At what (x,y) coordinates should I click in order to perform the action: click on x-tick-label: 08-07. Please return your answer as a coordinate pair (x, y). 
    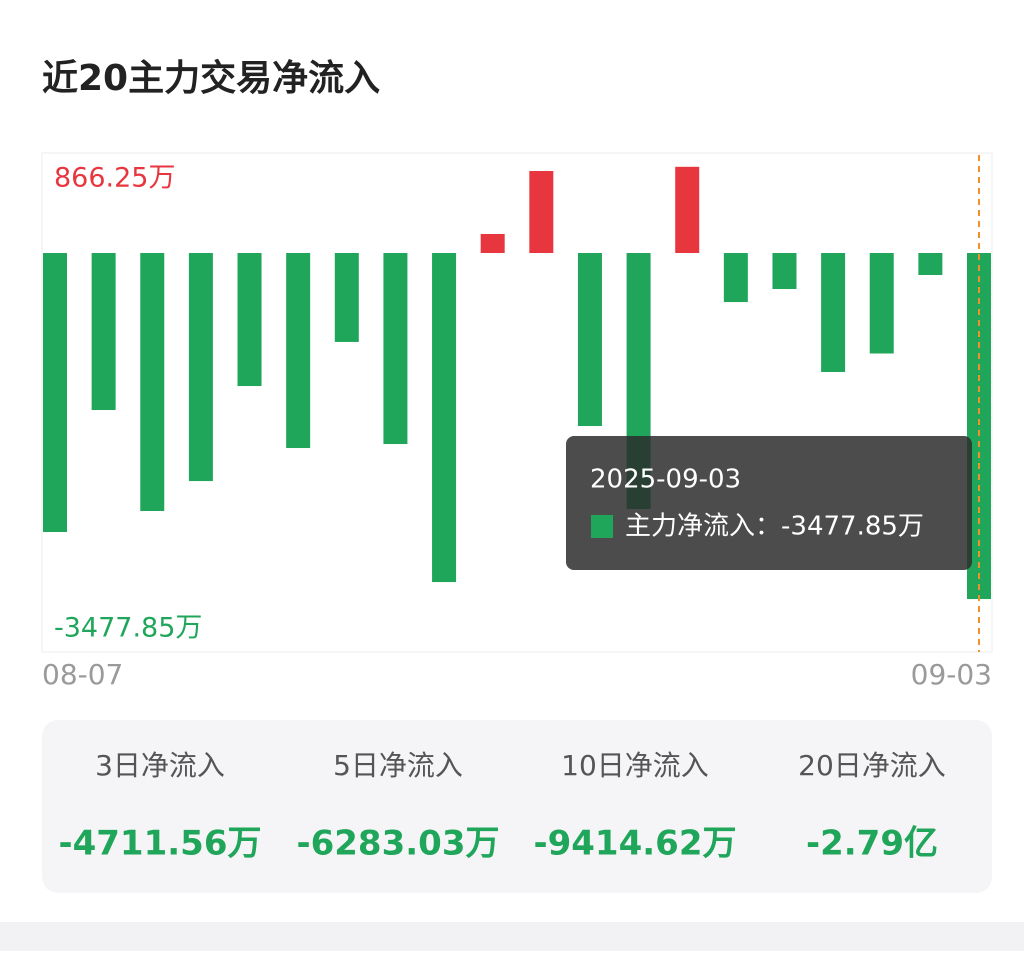
    Looking at the image, I should click on (82, 674).